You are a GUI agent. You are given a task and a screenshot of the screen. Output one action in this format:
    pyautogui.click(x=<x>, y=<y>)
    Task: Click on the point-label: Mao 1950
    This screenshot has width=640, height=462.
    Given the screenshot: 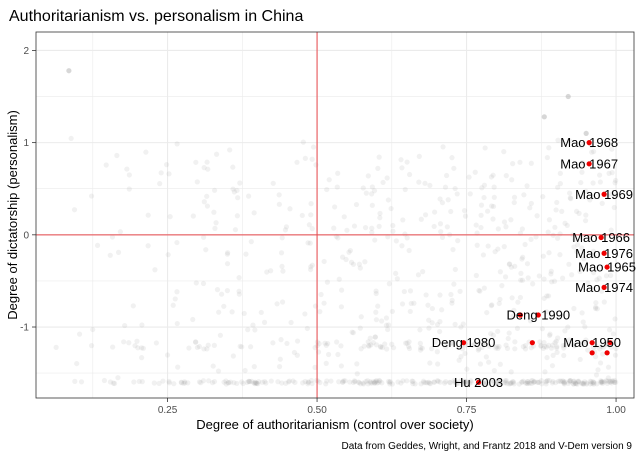 What is the action you would take?
    pyautogui.click(x=592, y=342)
    